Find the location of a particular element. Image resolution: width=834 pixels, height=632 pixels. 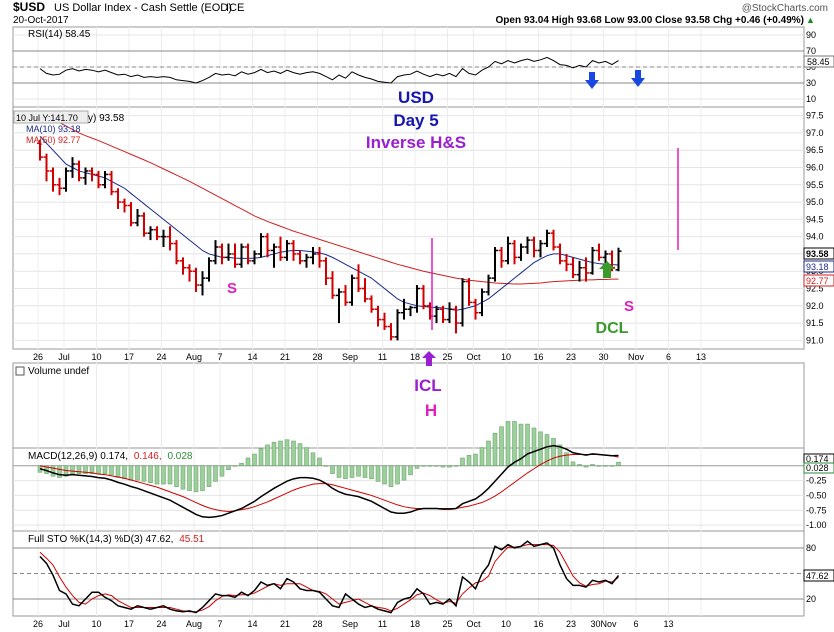

x-tick-label: 17 is located at coordinates (129, 357).